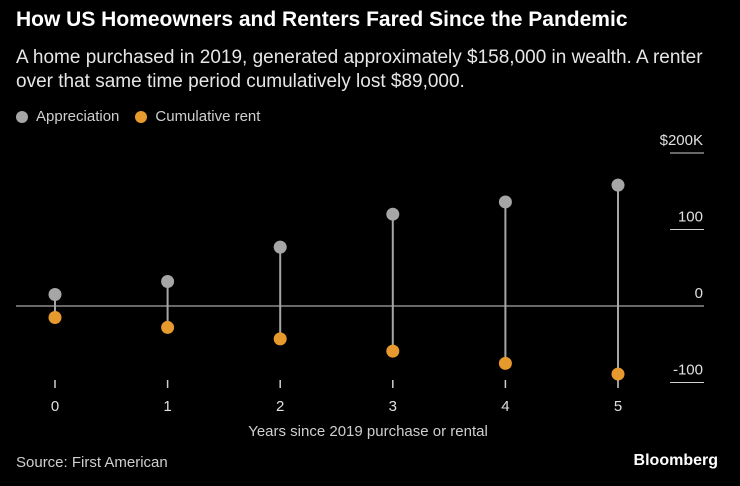 The height and width of the screenshot is (486, 740). Describe the element at coordinates (688, 370) in the screenshot. I see `y-tick-label: -100` at that location.